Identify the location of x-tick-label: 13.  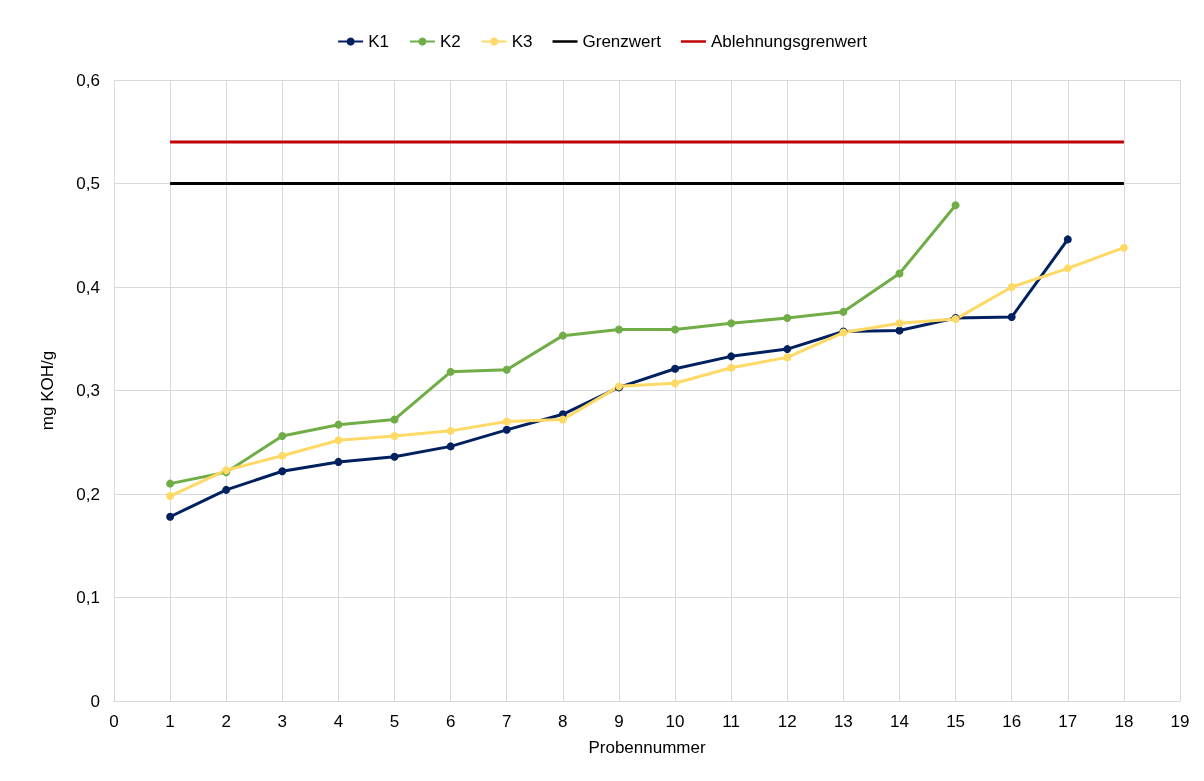
(843, 721).